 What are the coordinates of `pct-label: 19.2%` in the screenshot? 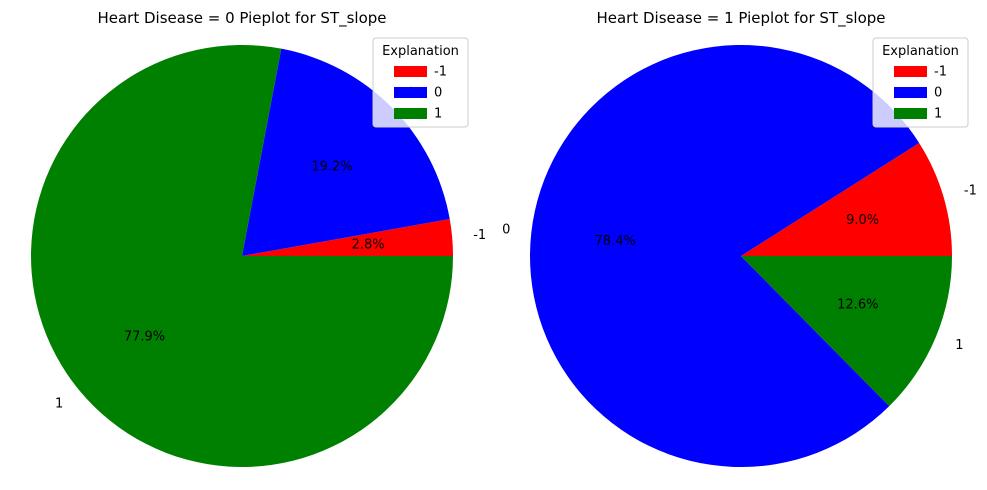 It's located at (331, 167).